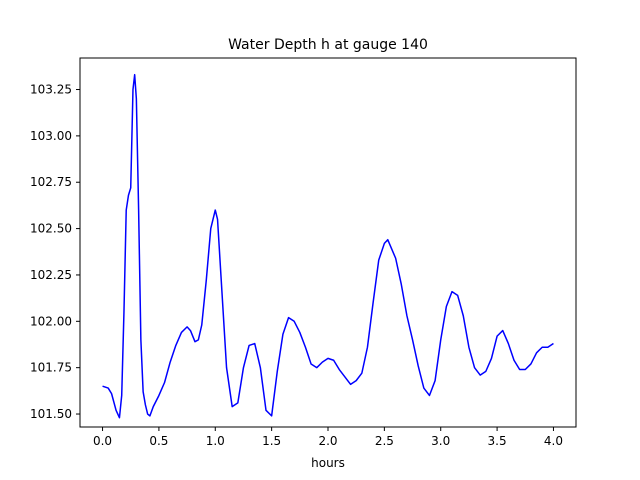 The width and height of the screenshot is (640, 480). I want to click on y-tick-label: 101.50, so click(51, 414).